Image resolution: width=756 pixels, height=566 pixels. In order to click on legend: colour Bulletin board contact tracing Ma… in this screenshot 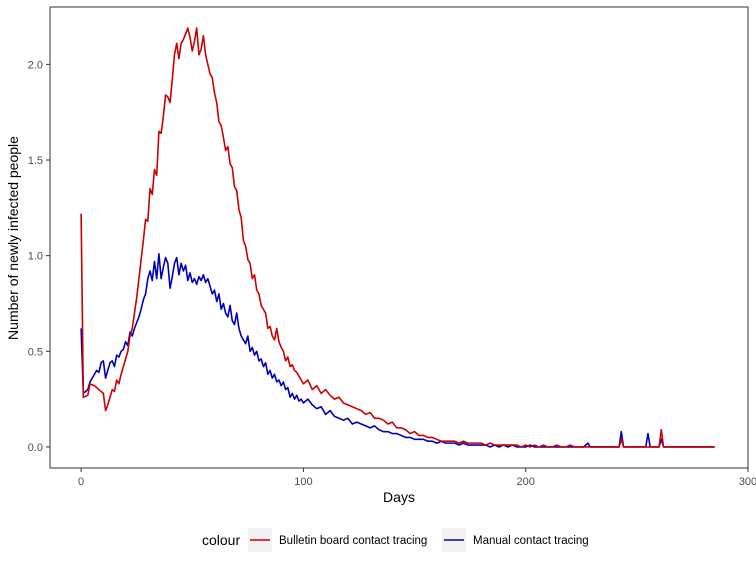, I will do `click(395, 540)`.